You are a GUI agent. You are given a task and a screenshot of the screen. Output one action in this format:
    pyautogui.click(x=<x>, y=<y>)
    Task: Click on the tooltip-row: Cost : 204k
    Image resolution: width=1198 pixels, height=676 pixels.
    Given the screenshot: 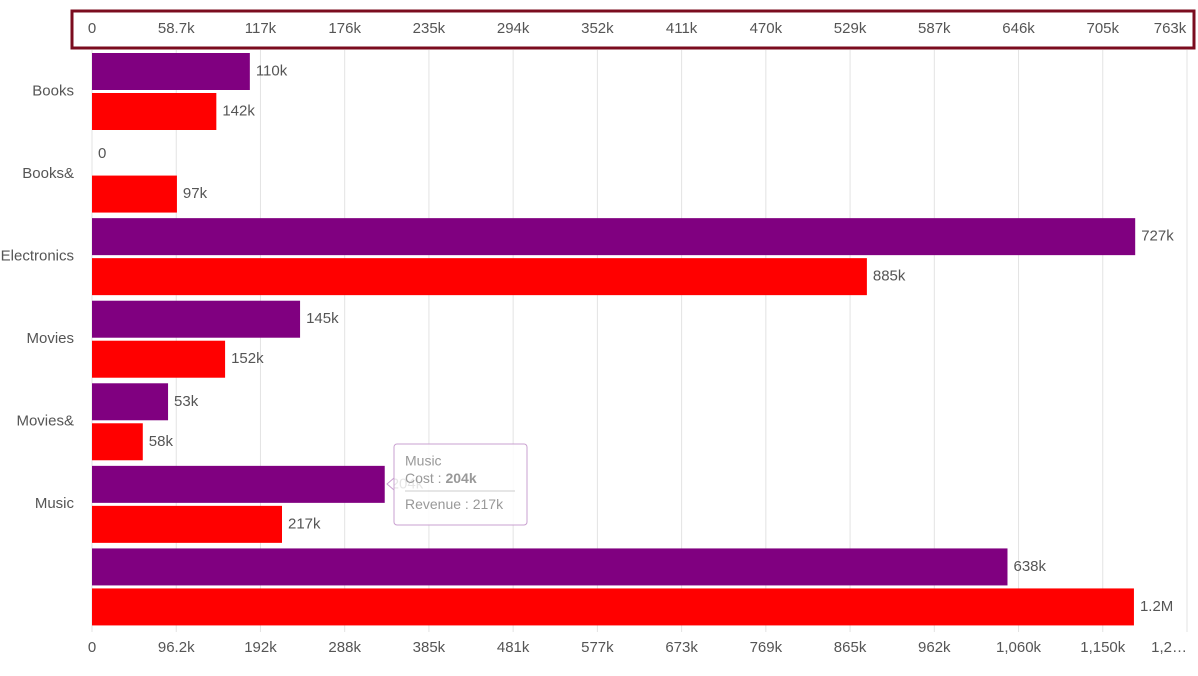 What is the action you would take?
    pyautogui.click(x=441, y=478)
    